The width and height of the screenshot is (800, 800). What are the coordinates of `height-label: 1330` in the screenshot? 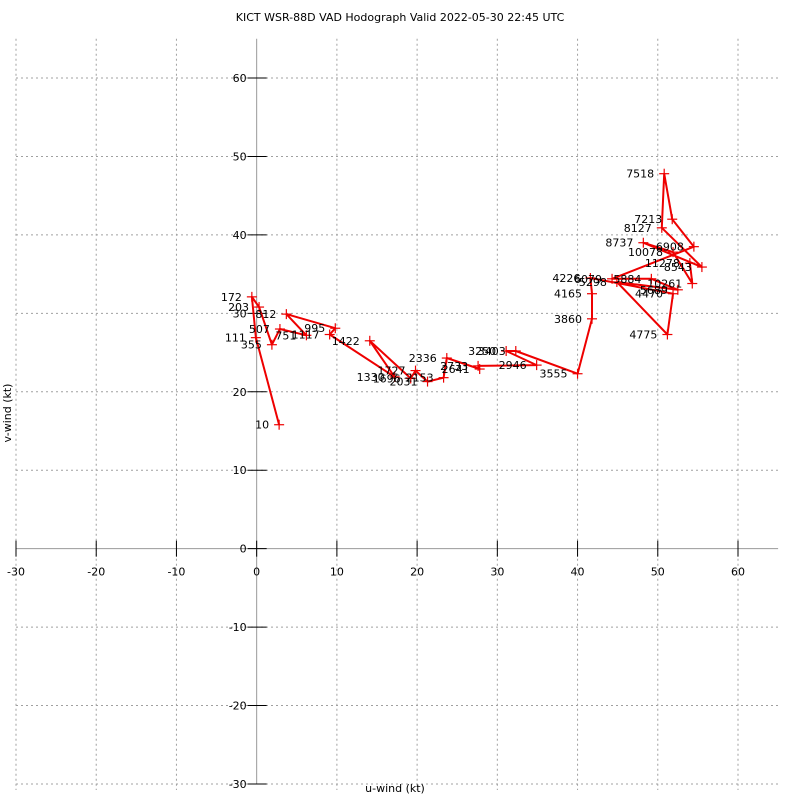 It's located at (371, 377).